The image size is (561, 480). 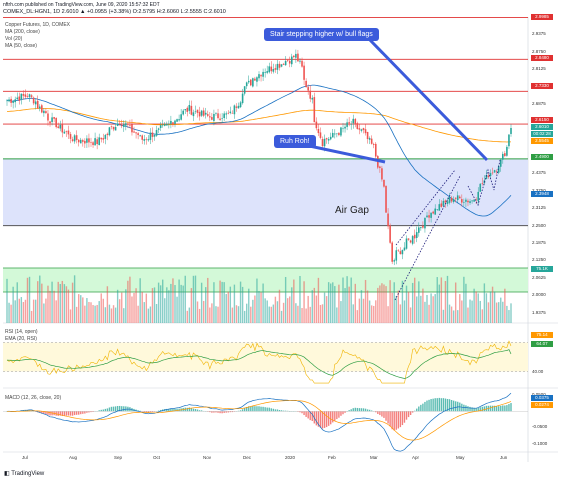 What do you see at coordinates (290, 457) in the screenshot?
I see `time-axis-label: 2020` at bounding box center [290, 457].